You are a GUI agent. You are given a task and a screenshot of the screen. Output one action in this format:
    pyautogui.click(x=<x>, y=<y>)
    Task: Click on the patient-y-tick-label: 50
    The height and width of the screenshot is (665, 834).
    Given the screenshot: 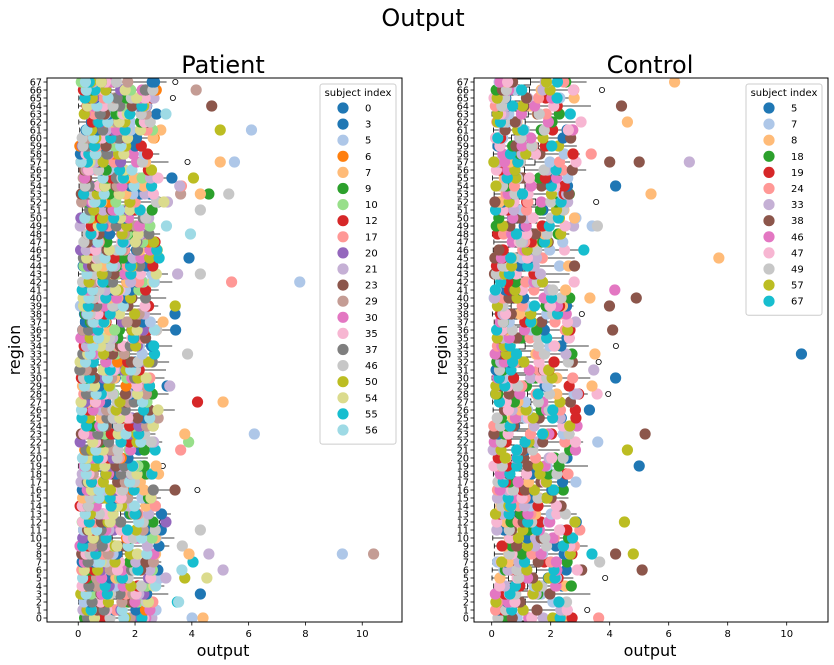 What is the action you would take?
    pyautogui.click(x=36, y=218)
    